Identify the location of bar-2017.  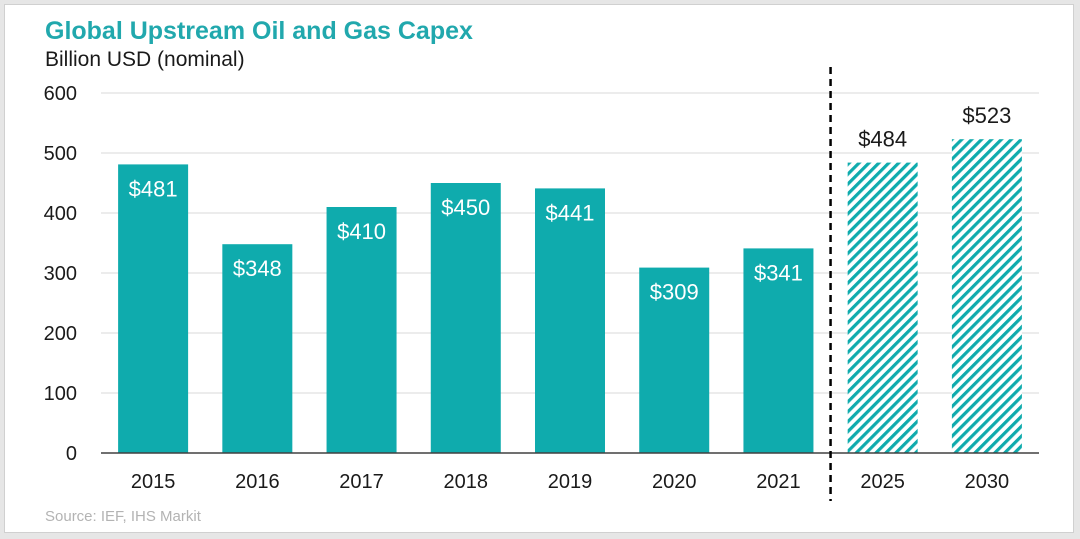
(361, 330).